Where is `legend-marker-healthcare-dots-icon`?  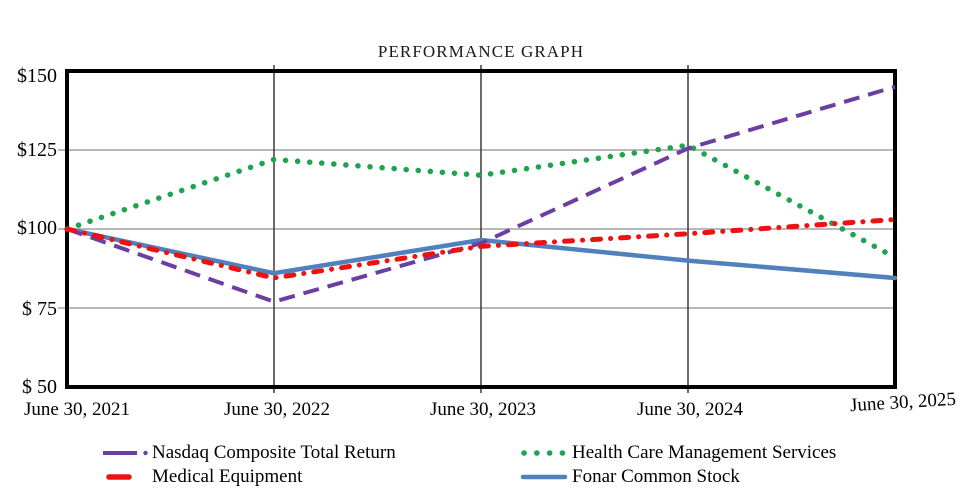
legend-marker-healthcare-dots-icon is located at coordinates (544, 453).